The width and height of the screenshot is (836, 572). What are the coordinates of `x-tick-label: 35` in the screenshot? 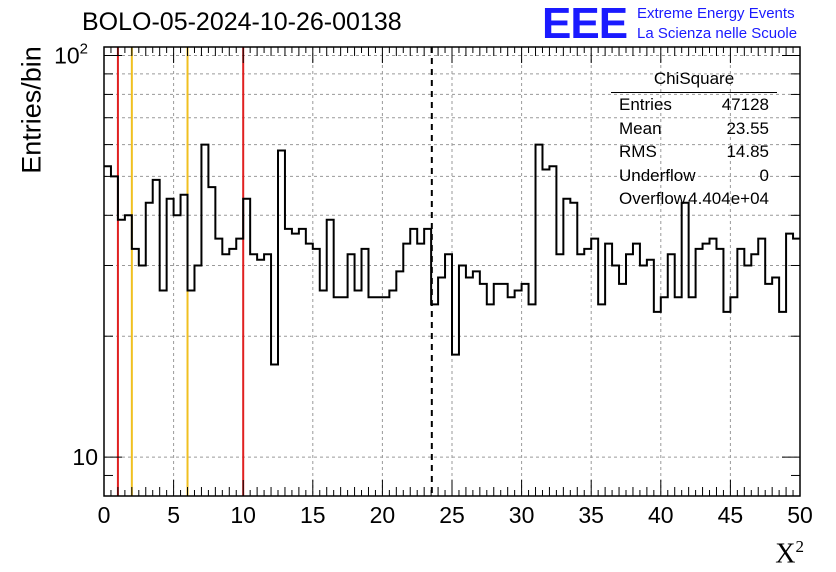 It's located at (591, 515).